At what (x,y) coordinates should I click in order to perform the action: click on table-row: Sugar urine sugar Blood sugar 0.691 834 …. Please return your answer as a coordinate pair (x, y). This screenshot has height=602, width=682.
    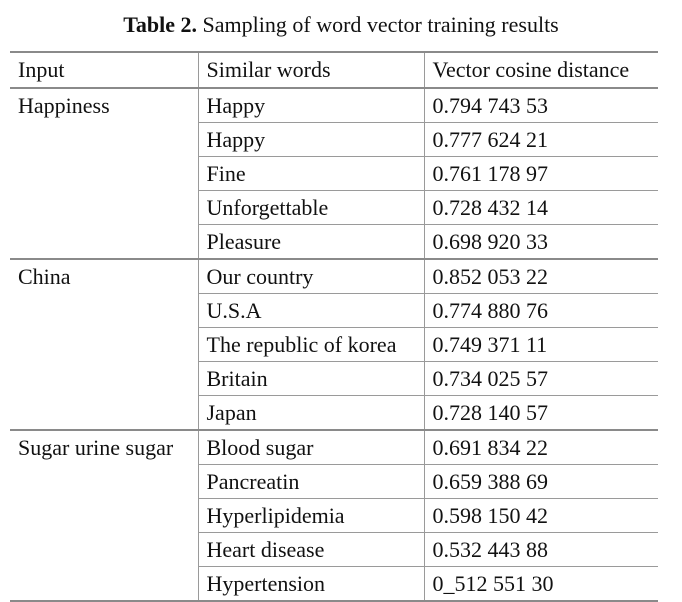
    Looking at the image, I should click on (334, 447).